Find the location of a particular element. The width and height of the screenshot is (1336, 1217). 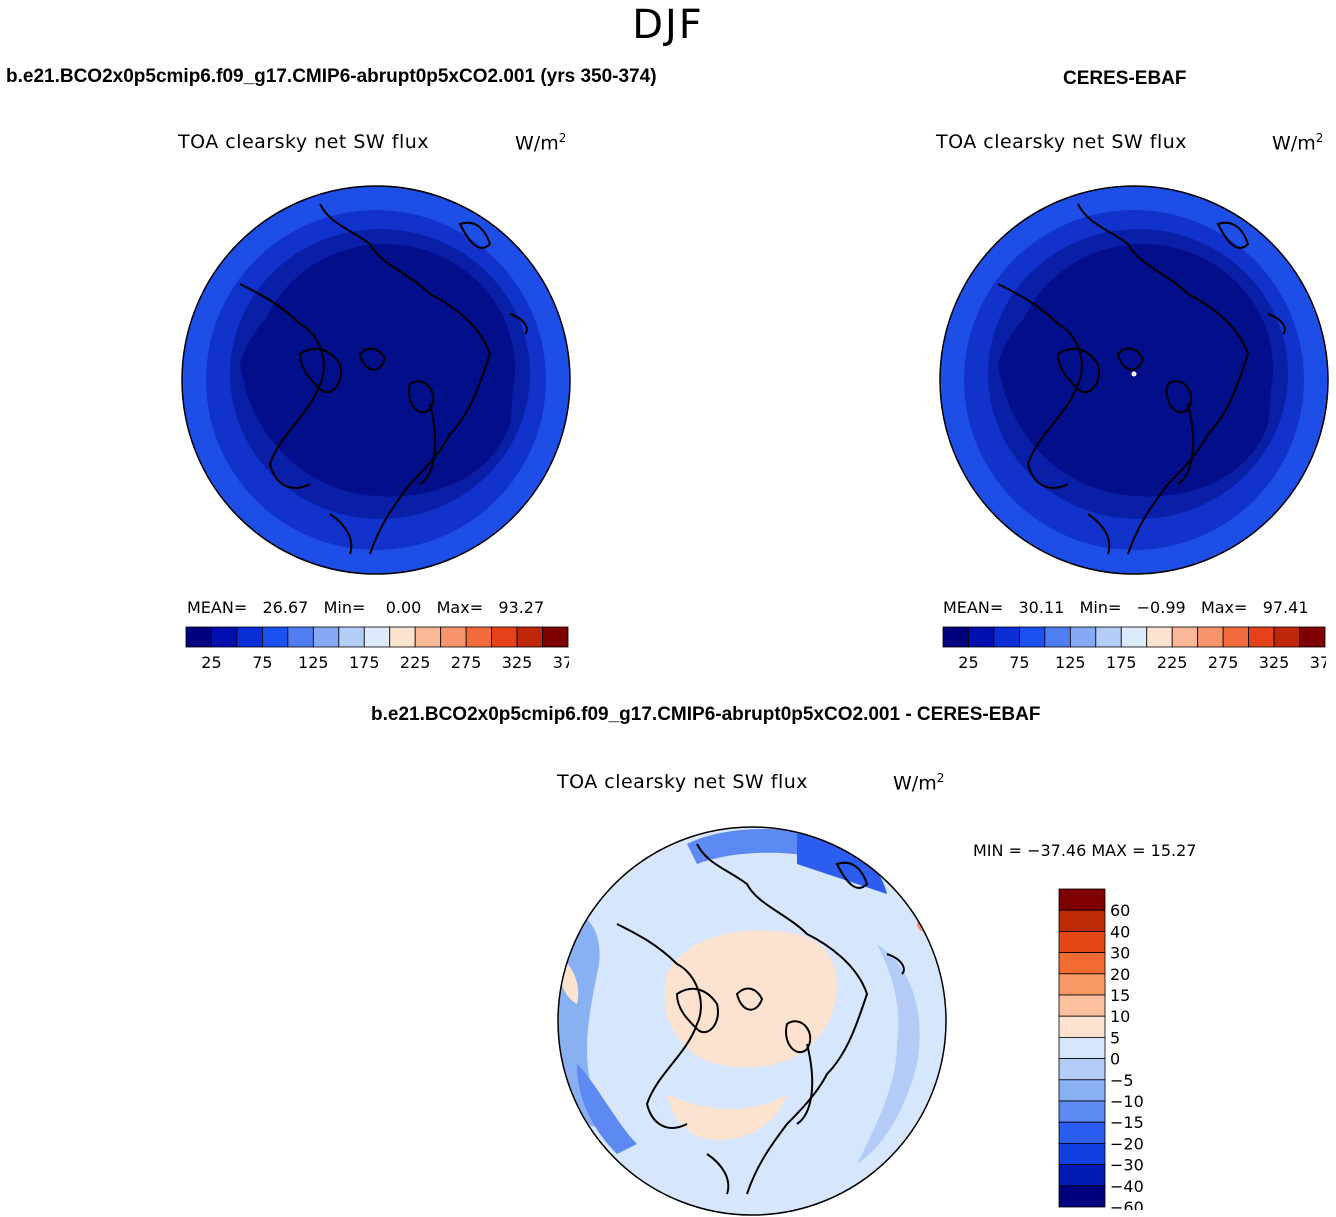

season-title: DJF is located at coordinates (668, 25).